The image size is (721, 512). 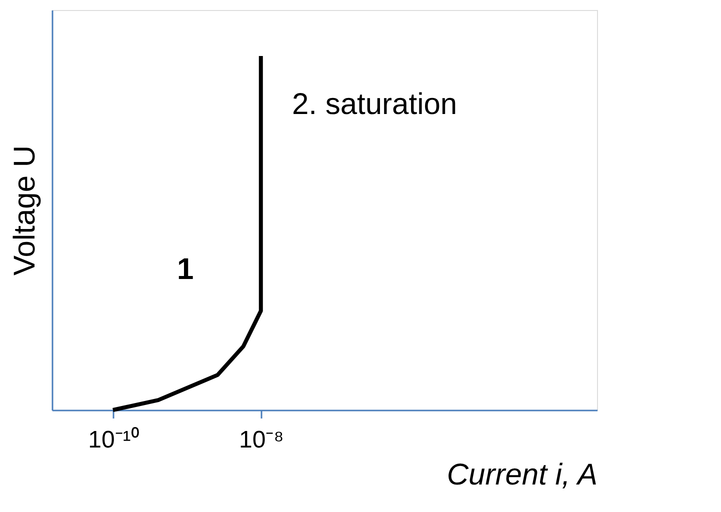 What do you see at coordinates (185, 269) in the screenshot?
I see `annotation: 1` at bounding box center [185, 269].